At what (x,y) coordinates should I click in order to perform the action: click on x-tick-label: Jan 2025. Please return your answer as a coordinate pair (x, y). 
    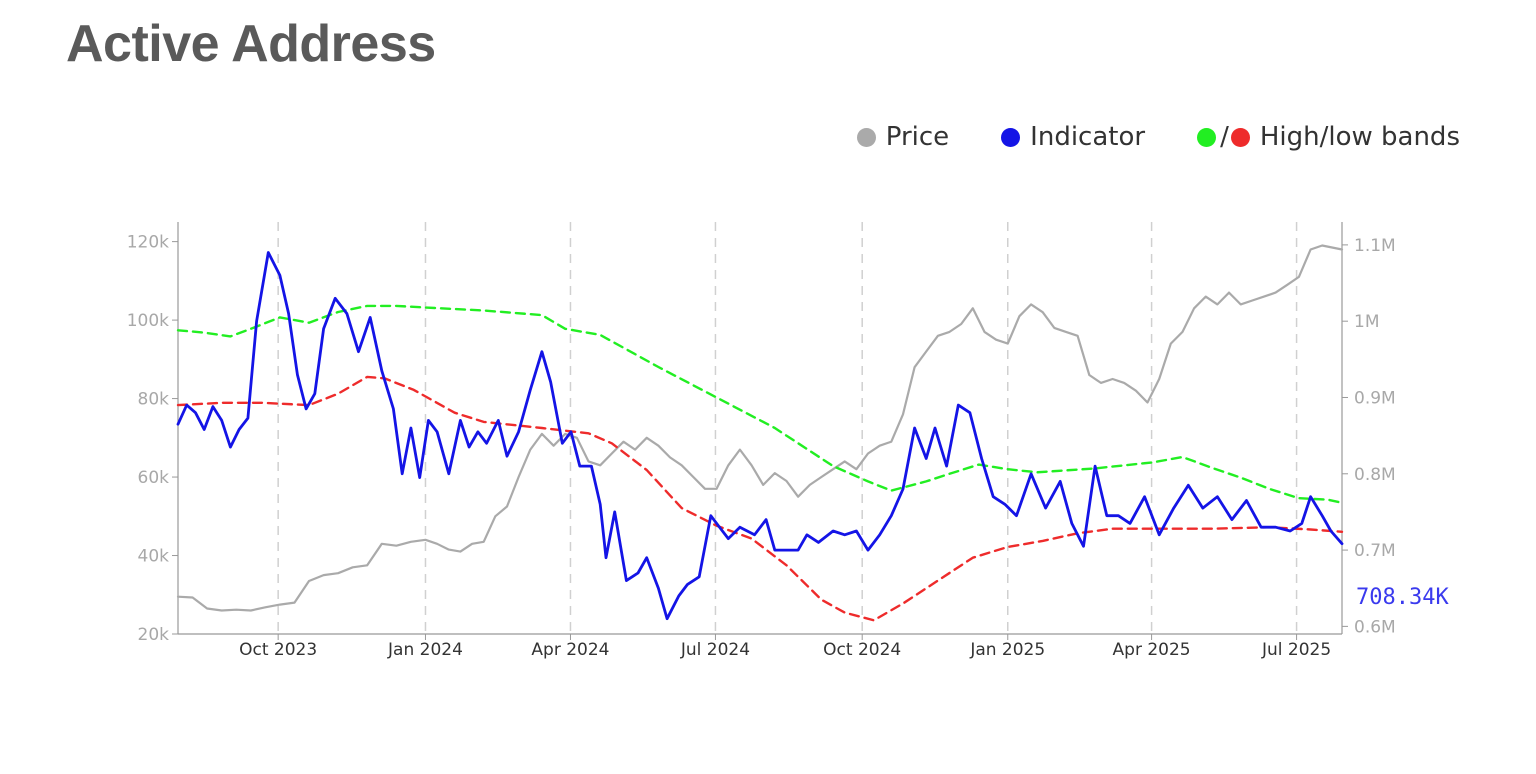
    Looking at the image, I should click on (1007, 650).